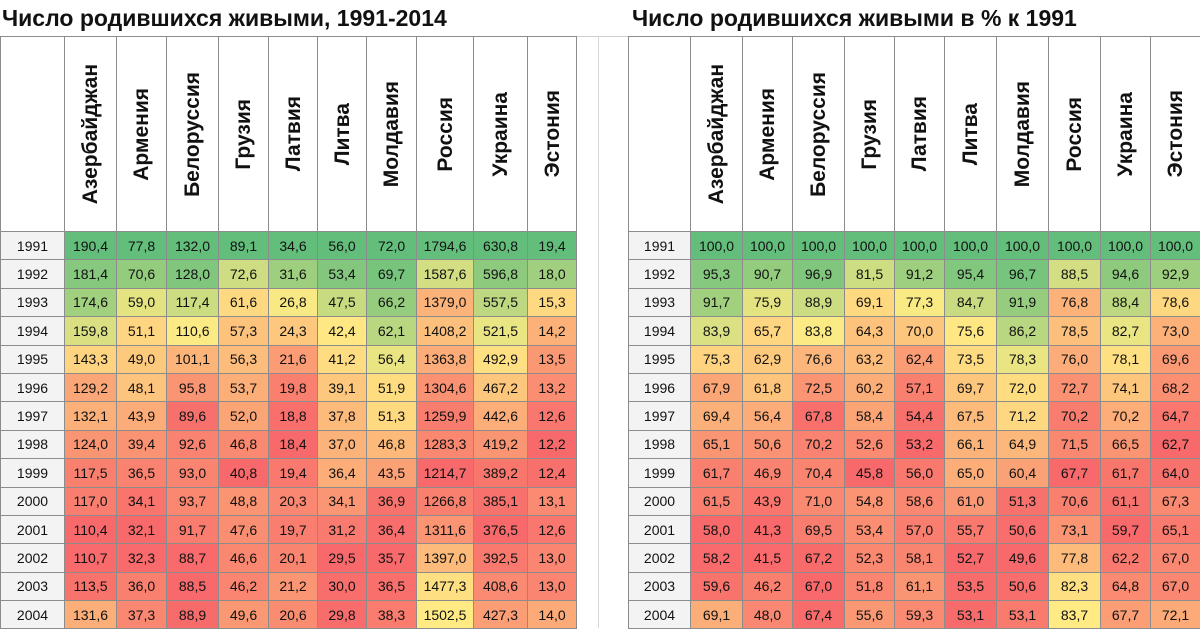 Image resolution: width=1200 pixels, height=629 pixels. Describe the element at coordinates (33, 501) in the screenshot. I see `year-cell: 2000` at that location.